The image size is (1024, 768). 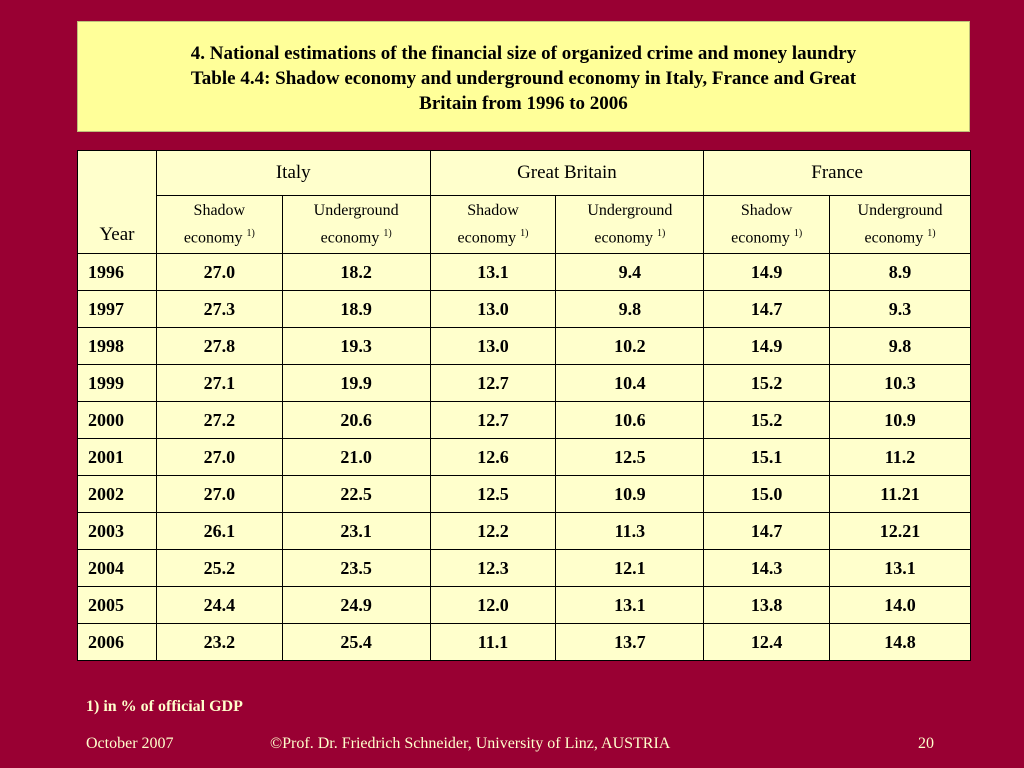 I want to click on sub-header-gb-shadow: Shadow economy 1), so click(x=493, y=224).